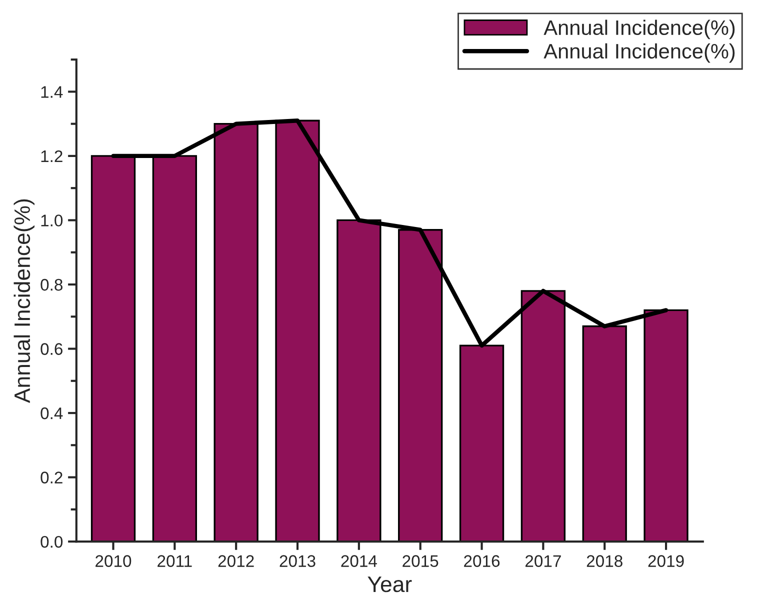  What do you see at coordinates (359, 561) in the screenshot?
I see `x-tick-label: 2014` at bounding box center [359, 561].